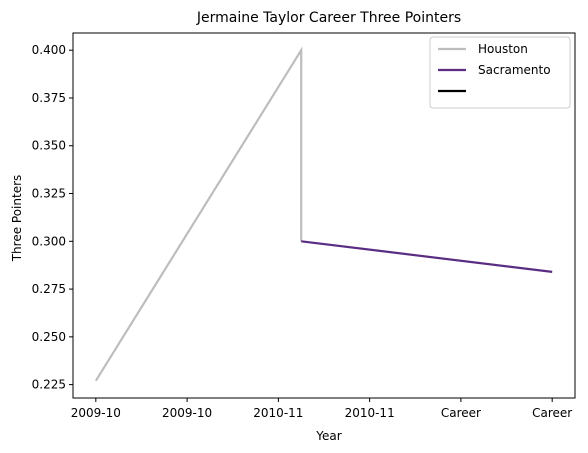  I want to click on y-tick-label: 0.225, so click(49, 385).